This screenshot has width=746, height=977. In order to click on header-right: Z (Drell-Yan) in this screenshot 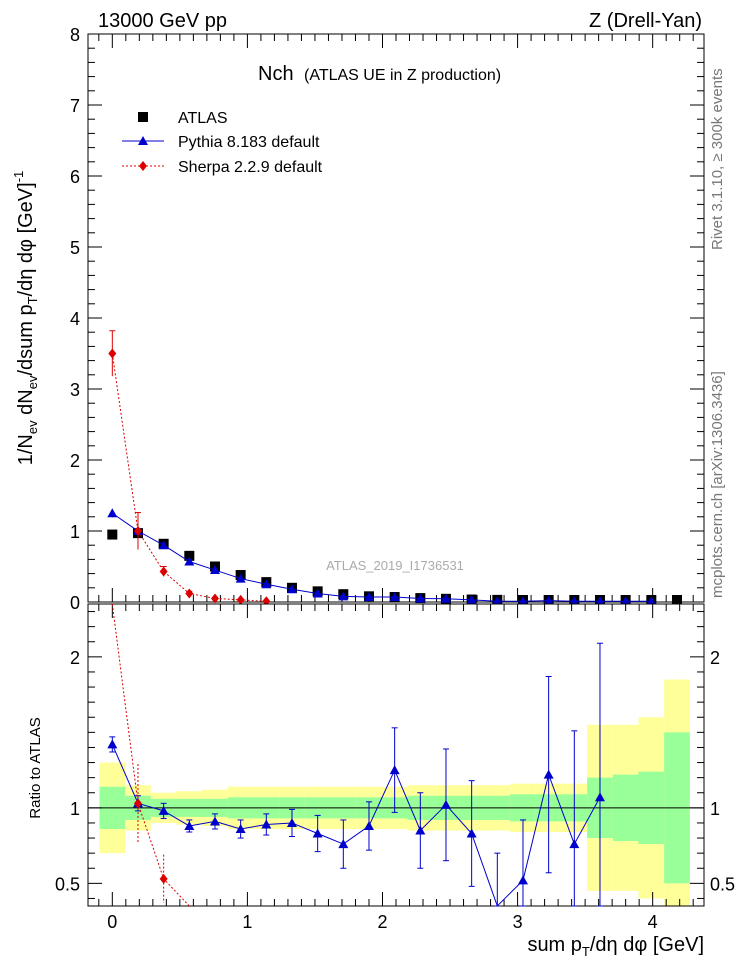, I will do `click(645, 21)`.